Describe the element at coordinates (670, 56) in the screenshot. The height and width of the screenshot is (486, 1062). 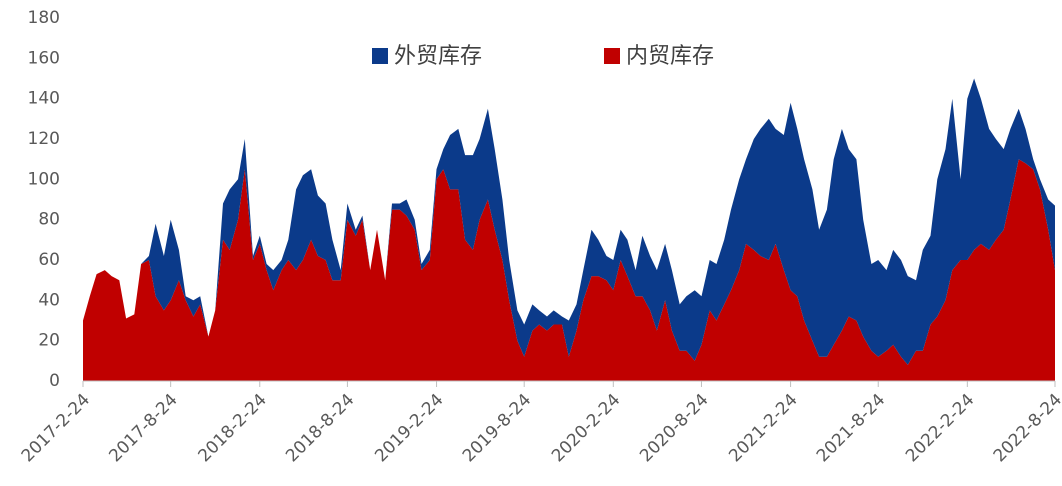
I see `legend-label: 内贸库存` at that location.